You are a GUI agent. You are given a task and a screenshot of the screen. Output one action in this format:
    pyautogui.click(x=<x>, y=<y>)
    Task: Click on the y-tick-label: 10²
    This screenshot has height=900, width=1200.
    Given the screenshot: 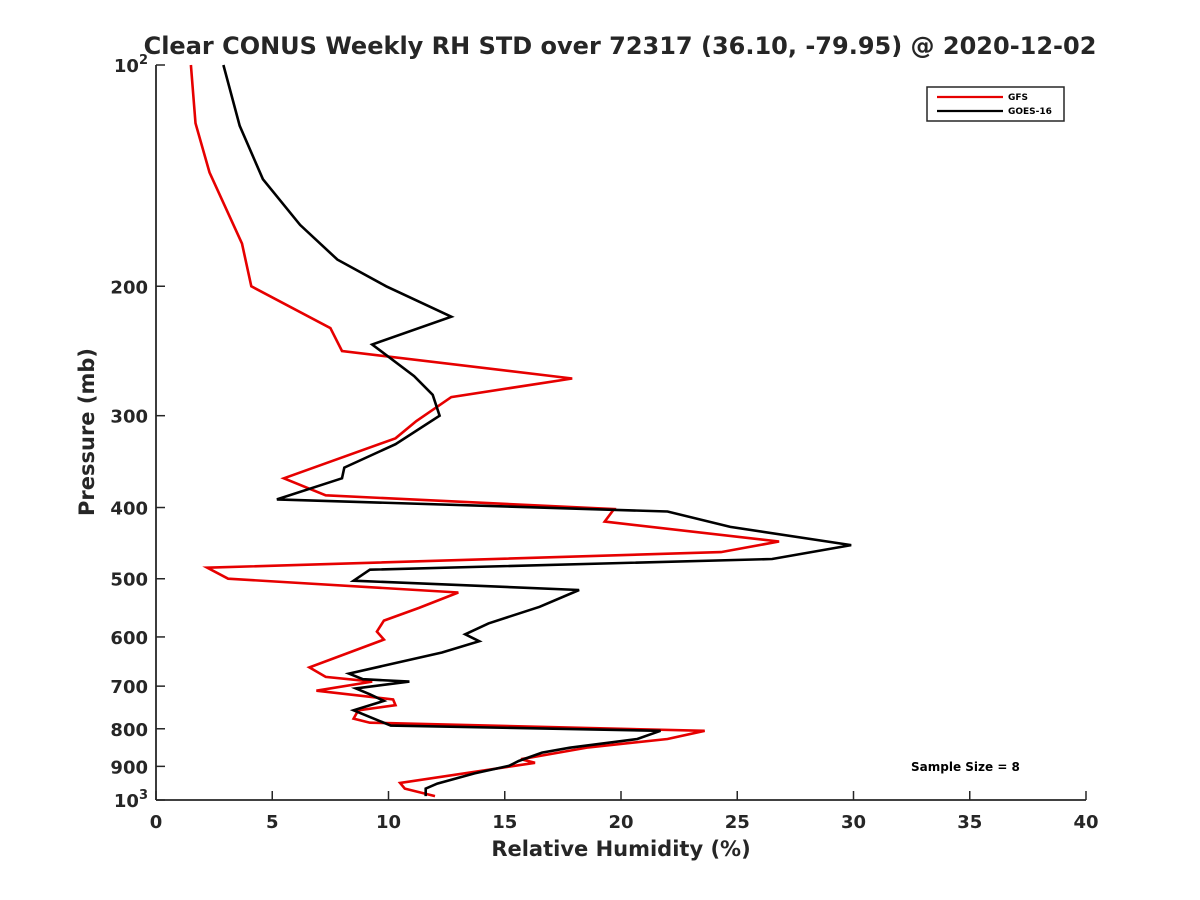 What is the action you would take?
    pyautogui.click(x=131, y=65)
    